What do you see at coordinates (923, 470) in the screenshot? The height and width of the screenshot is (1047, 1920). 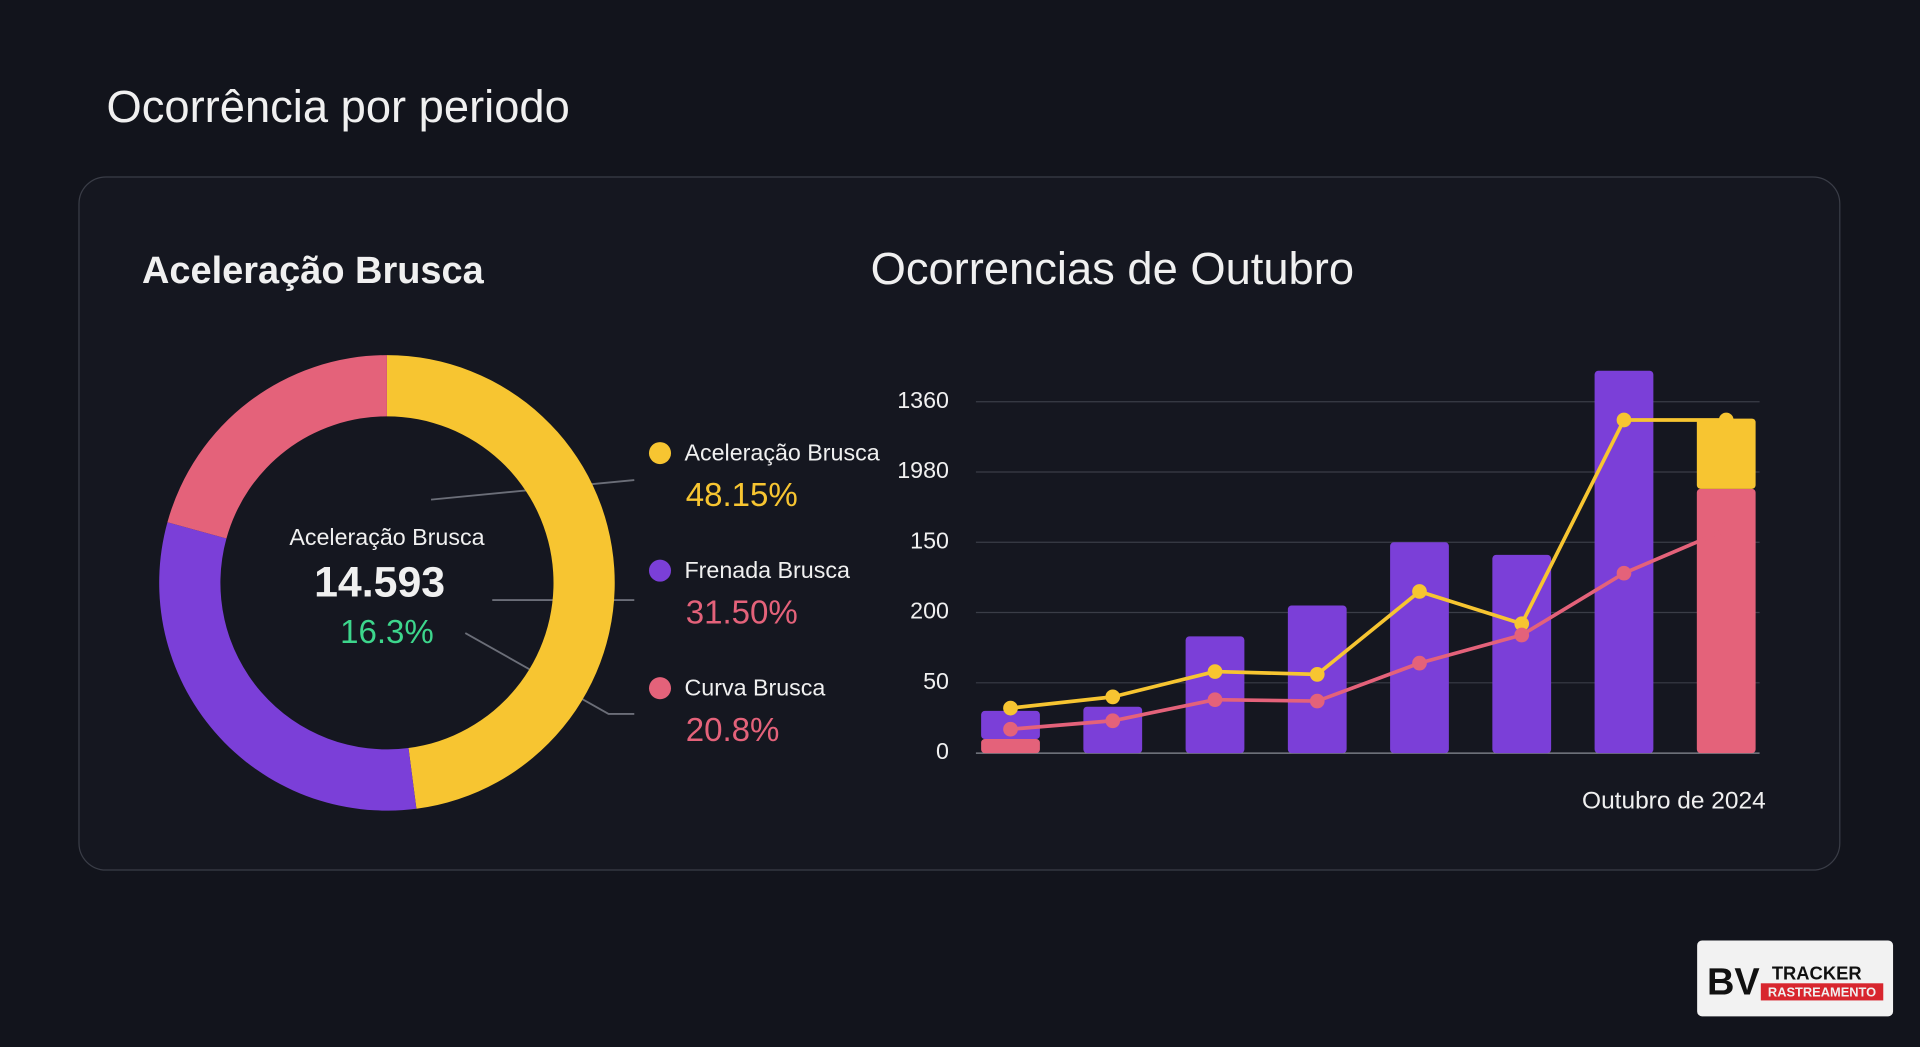 I see `y-tick-label: 1980` at bounding box center [923, 470].